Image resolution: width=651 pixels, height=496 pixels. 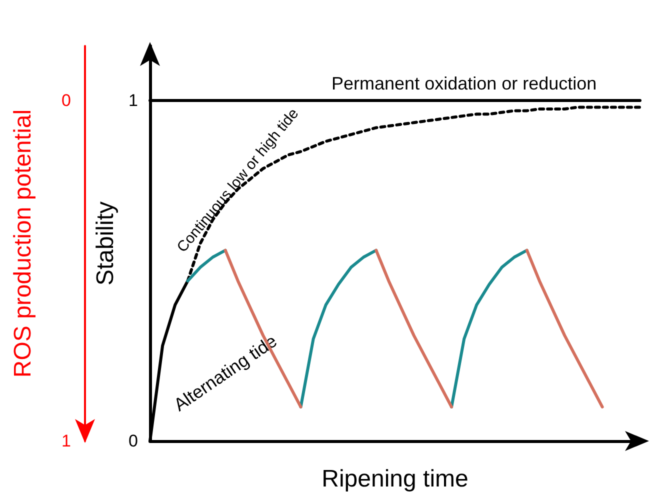 I want to click on series-label: Permanent oxidation or reduction, so click(x=464, y=83).